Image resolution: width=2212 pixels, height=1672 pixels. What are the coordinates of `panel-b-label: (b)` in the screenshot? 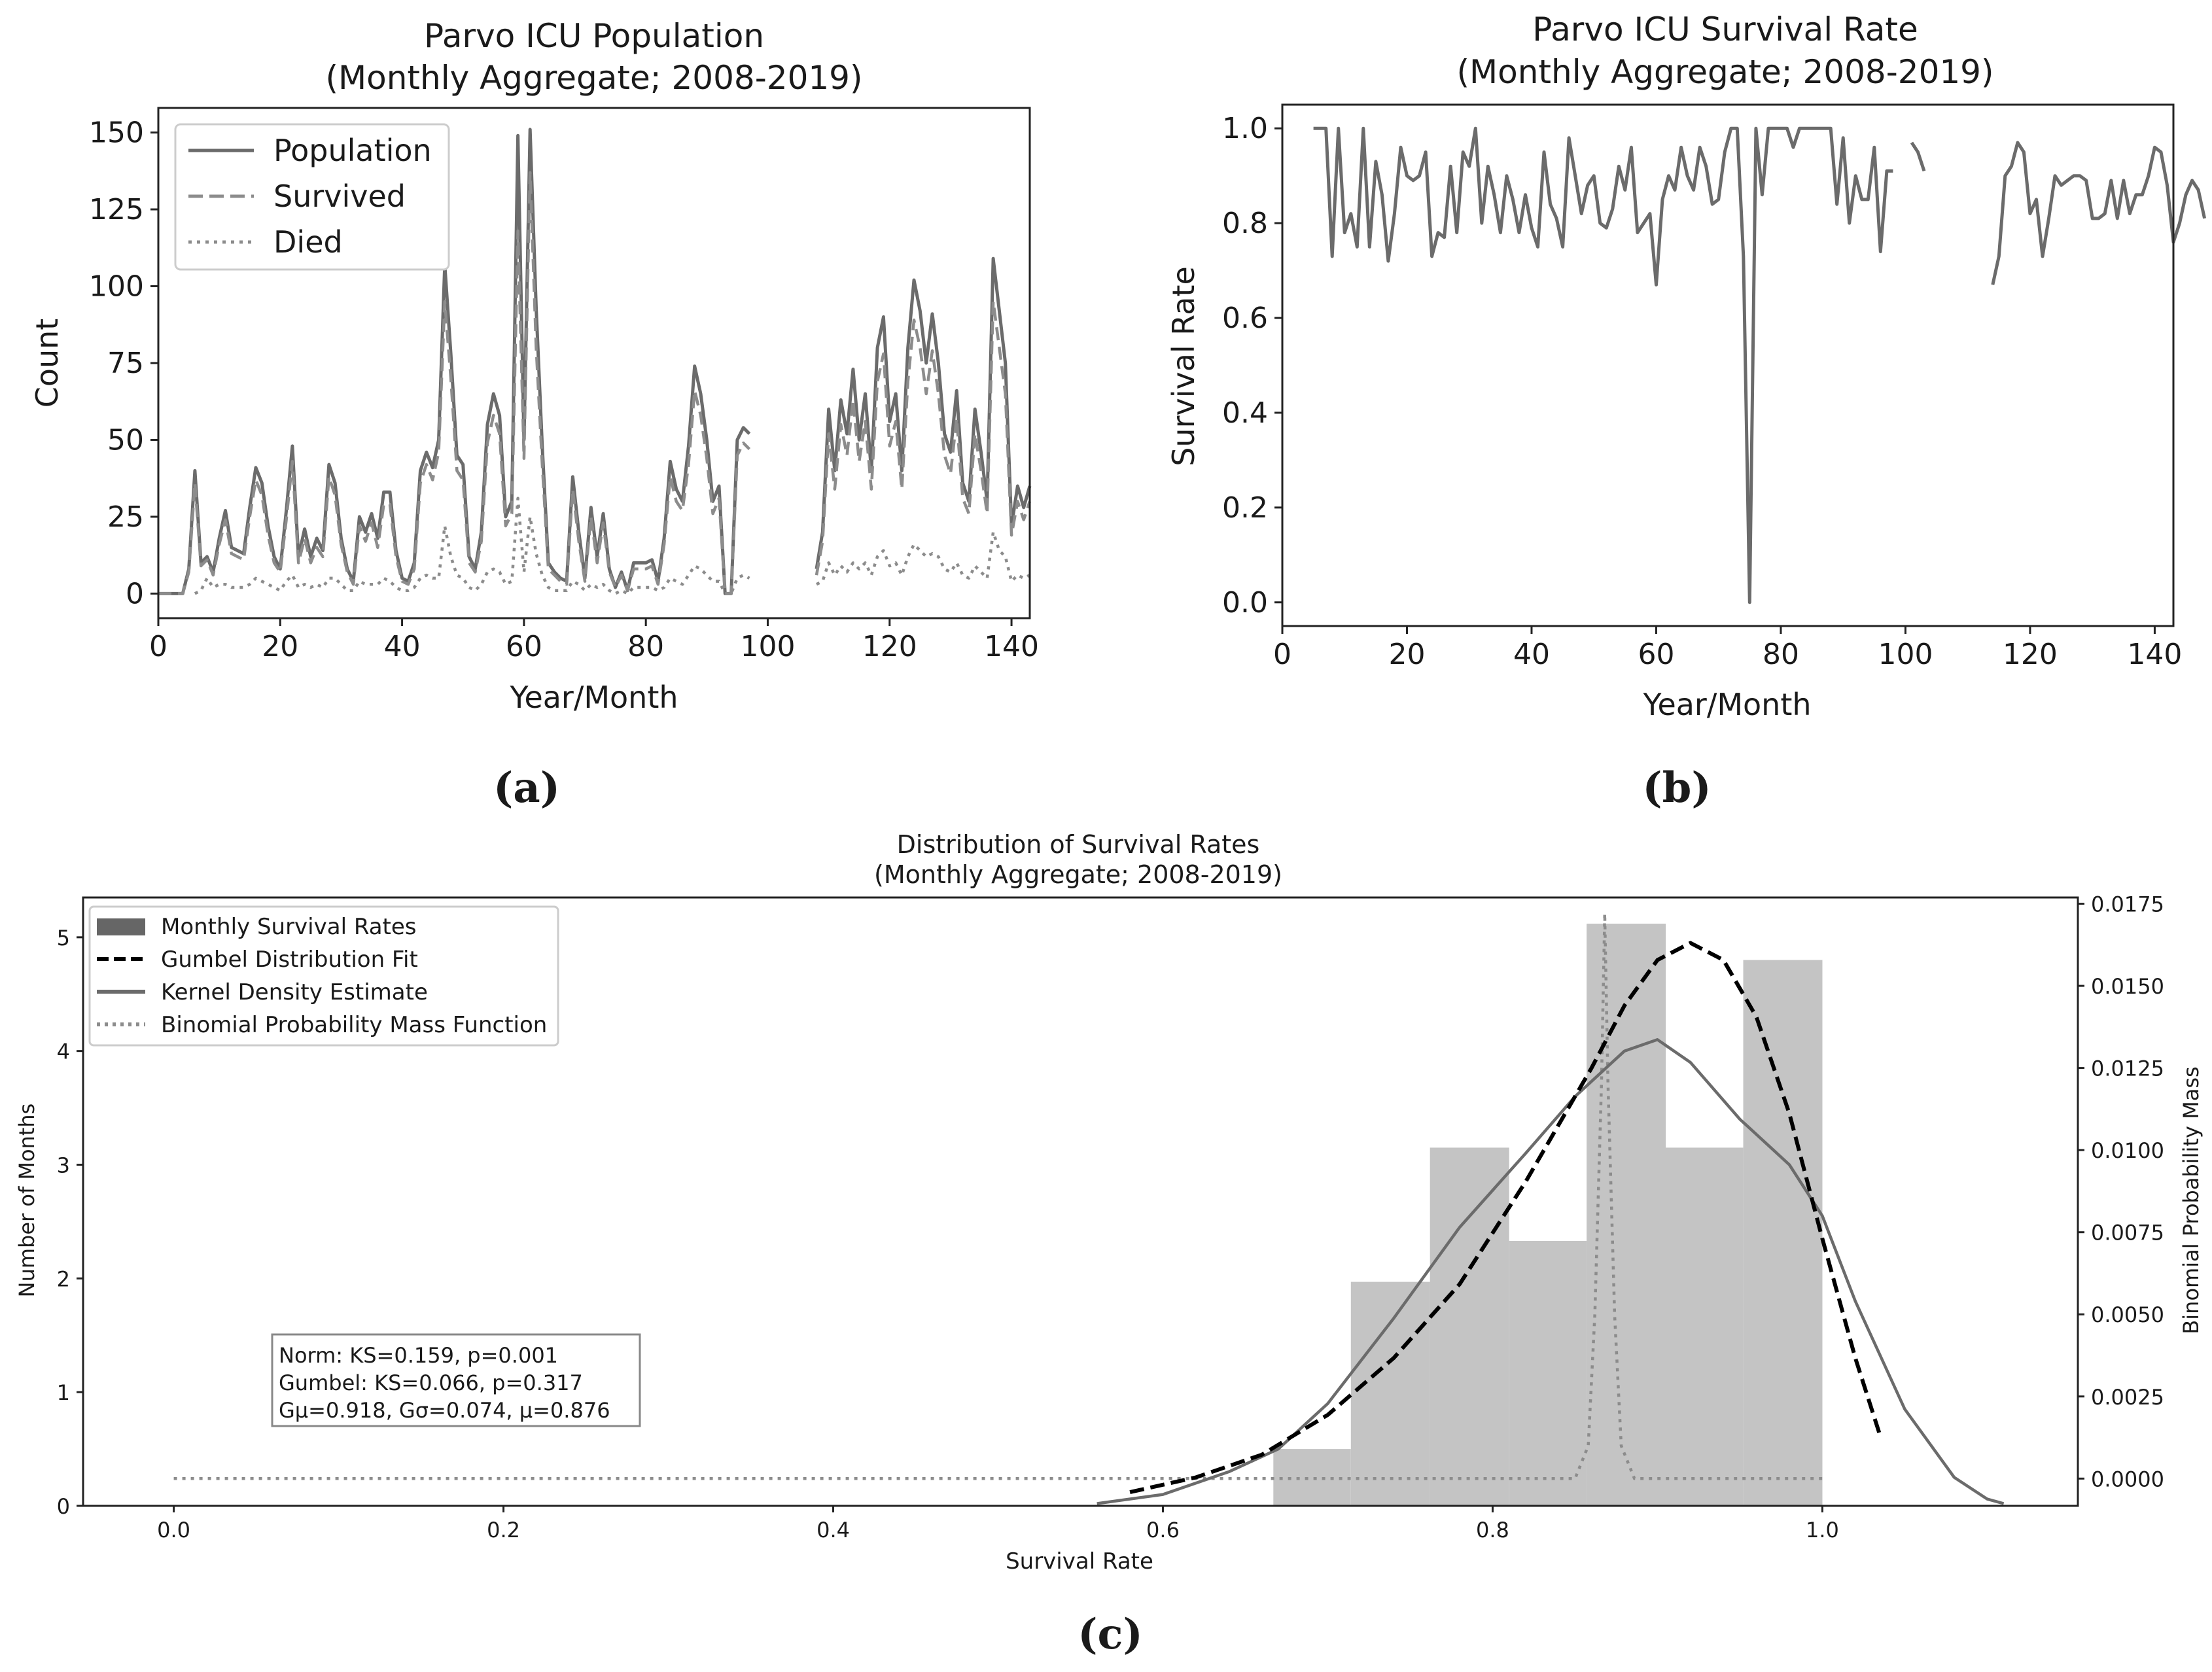 It's located at (1676, 787).